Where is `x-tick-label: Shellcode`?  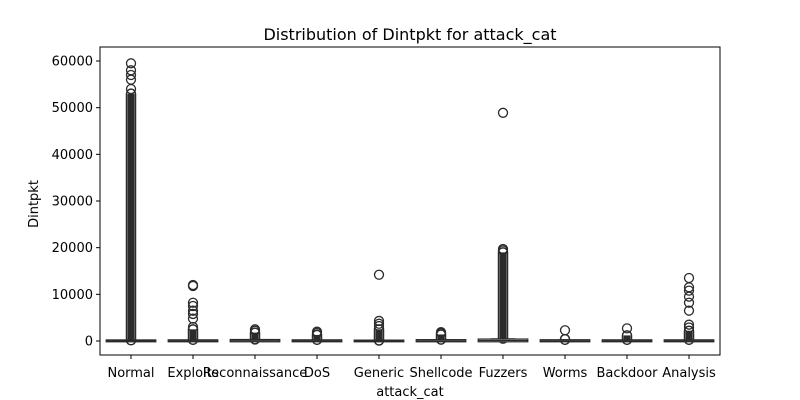 x-tick-label: Shellcode is located at coordinates (440, 373).